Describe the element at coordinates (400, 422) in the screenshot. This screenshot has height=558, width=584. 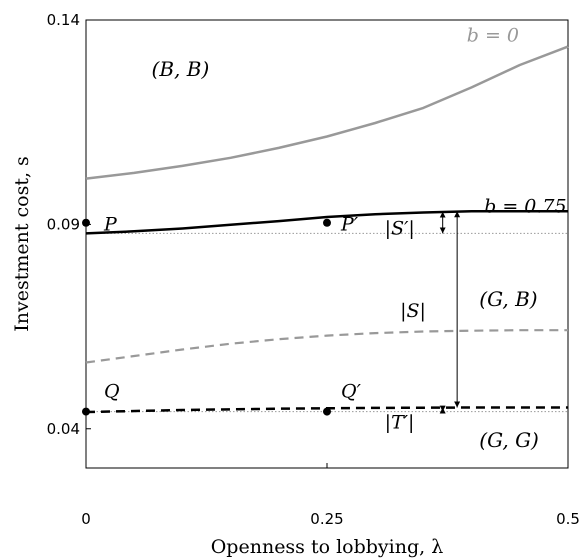
I see `bracket-t-prime-label: |T′|` at that location.